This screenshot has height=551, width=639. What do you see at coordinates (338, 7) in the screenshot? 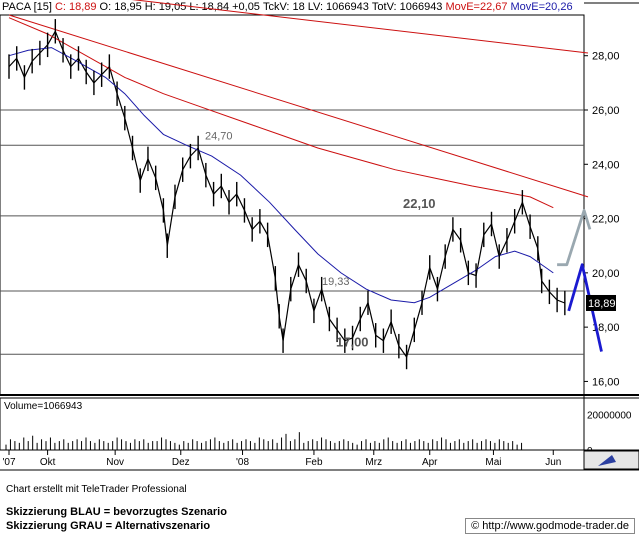
I see `last-volume: LV: 1066943` at bounding box center [338, 7].